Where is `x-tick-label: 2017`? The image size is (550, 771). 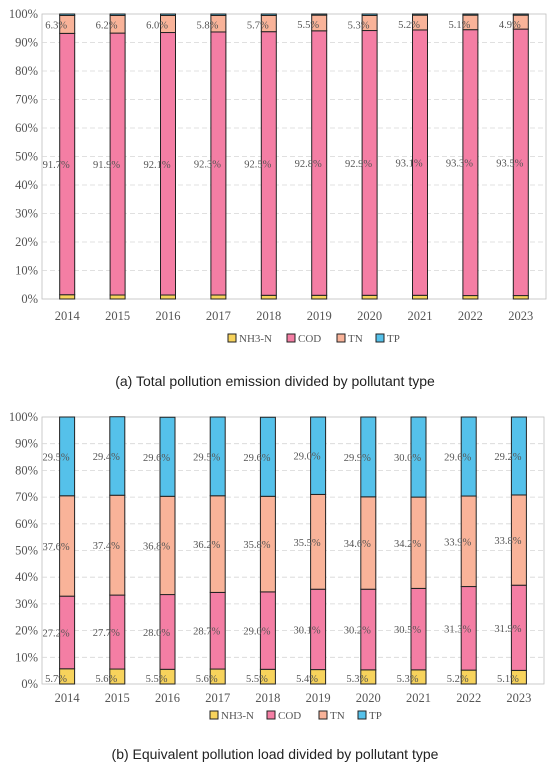 x-tick-label: 2017 is located at coordinates (217, 698).